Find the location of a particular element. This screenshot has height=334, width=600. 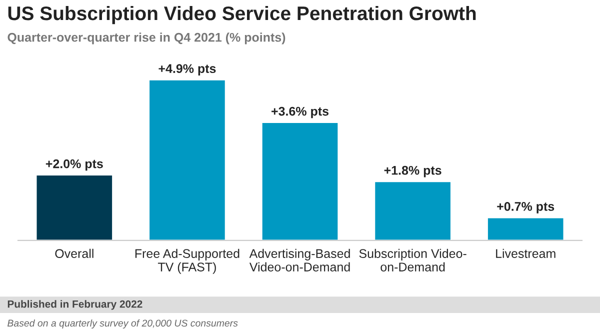

text: Based on a quarterly survey of 20,000 US consumers is located at coordinates (123, 324).